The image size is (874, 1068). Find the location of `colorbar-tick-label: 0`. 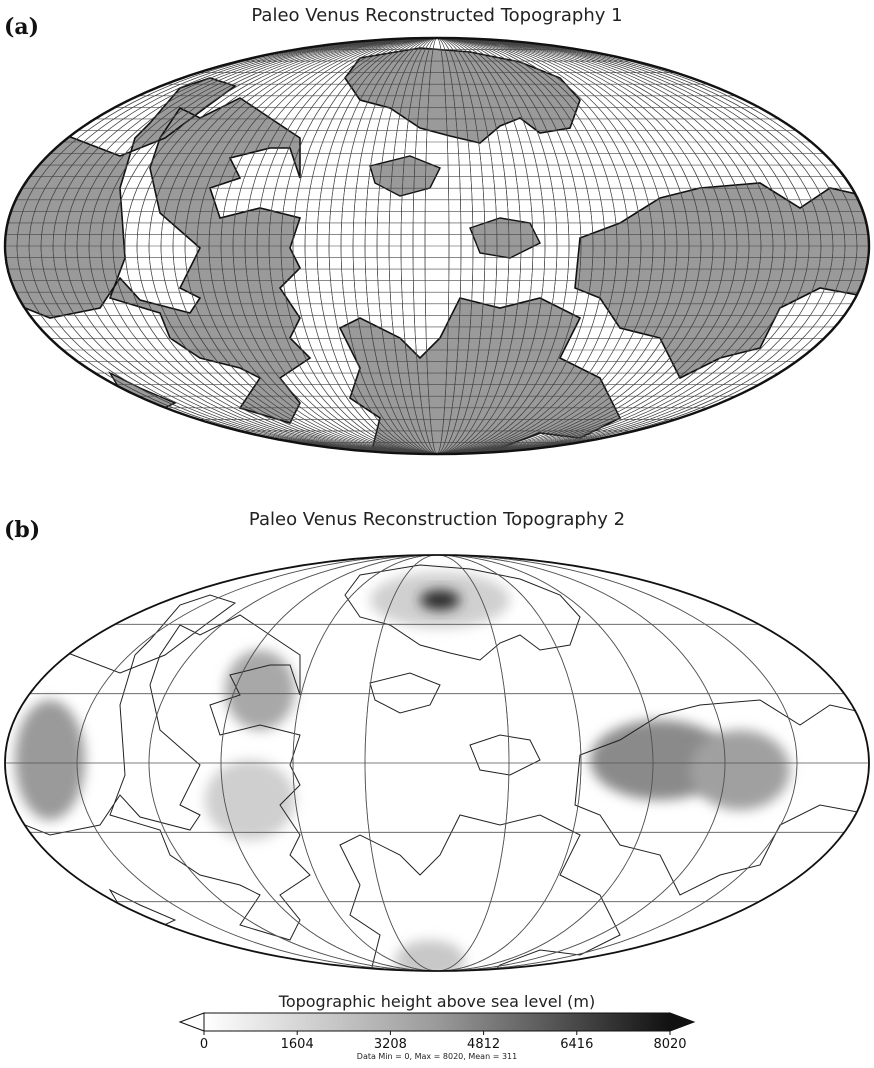

colorbar-tick-label: 0 is located at coordinates (204, 1044).